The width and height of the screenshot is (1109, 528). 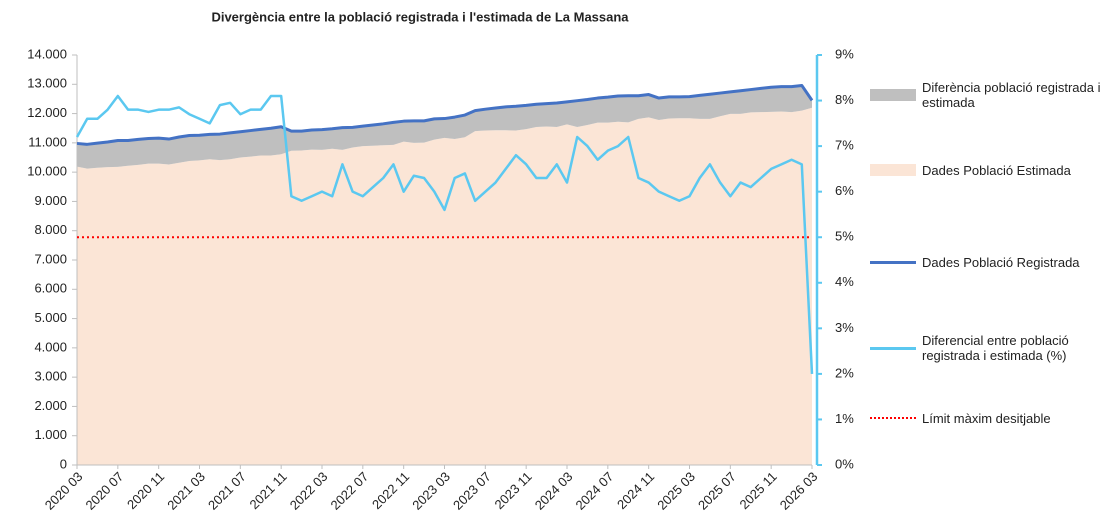 I want to click on x-tick-label: 2025 11, so click(x=758, y=490).